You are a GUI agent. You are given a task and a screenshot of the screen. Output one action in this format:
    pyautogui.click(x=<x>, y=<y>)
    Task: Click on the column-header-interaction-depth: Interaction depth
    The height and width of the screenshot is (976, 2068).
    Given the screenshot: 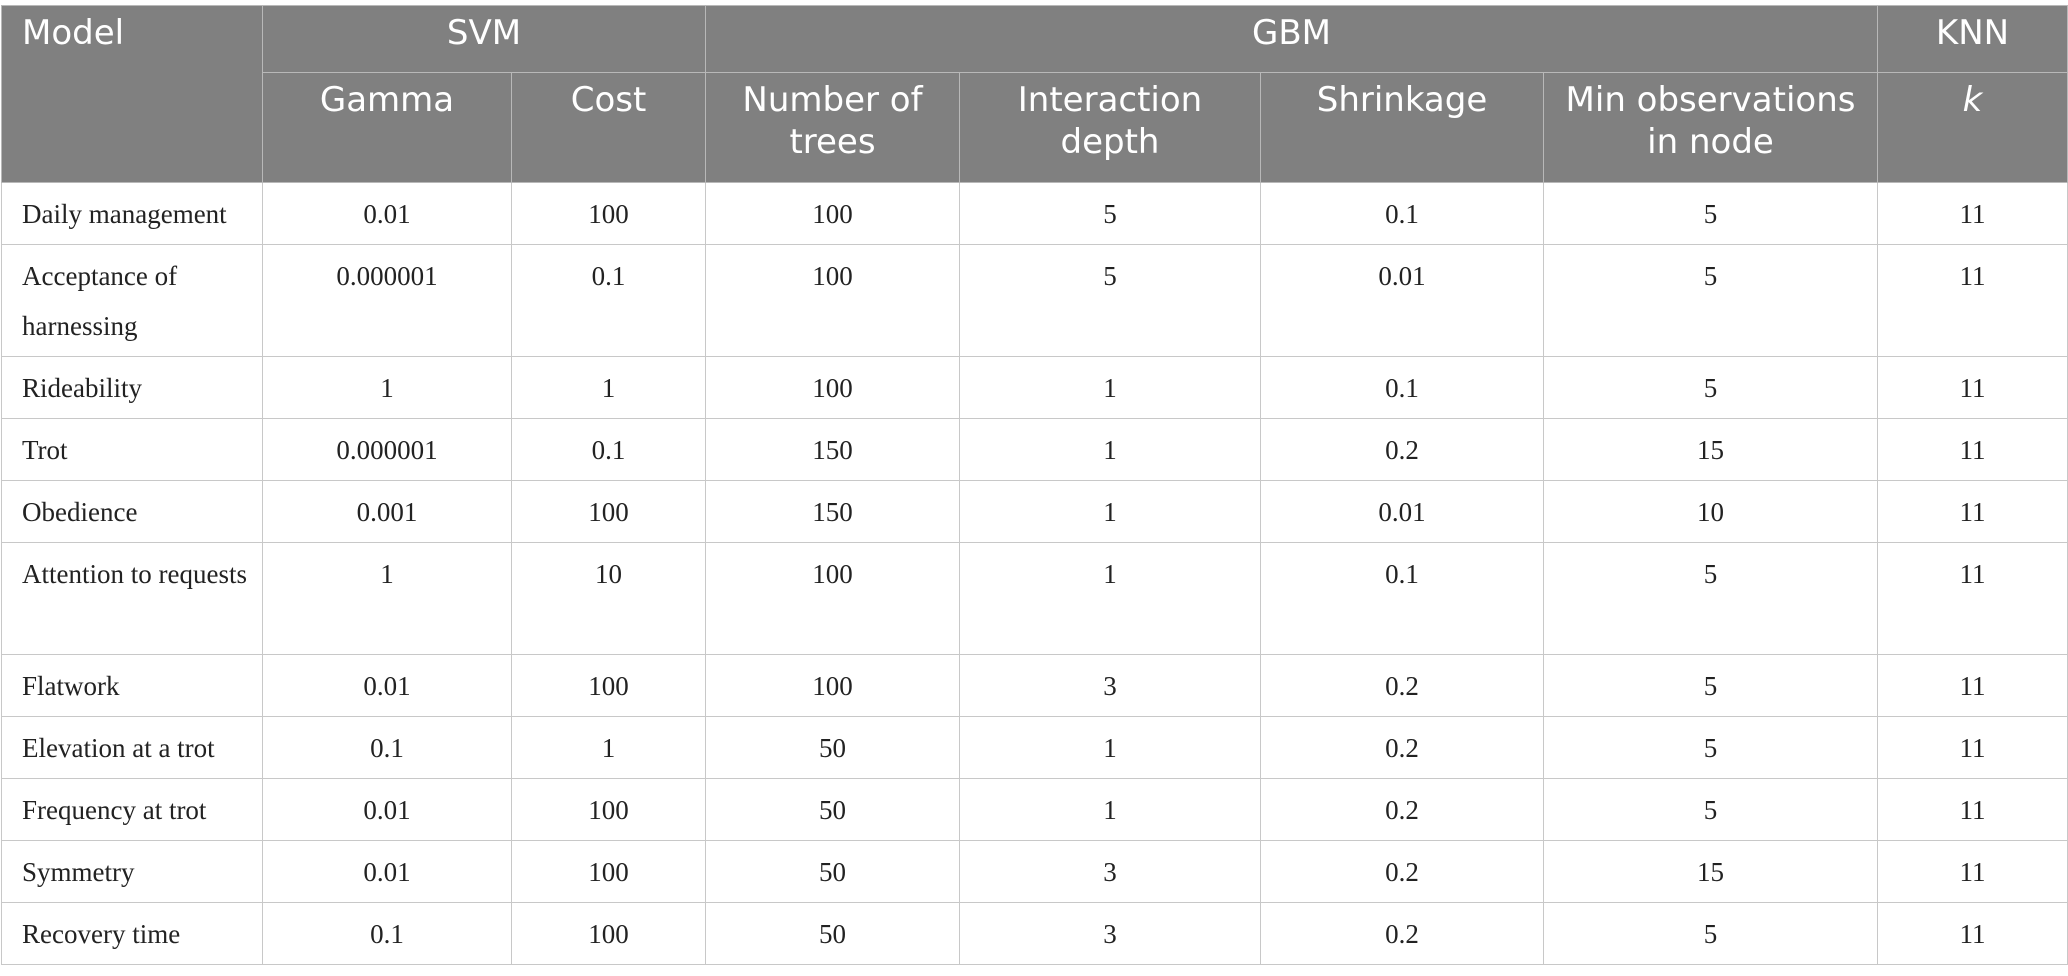 What is the action you would take?
    pyautogui.click(x=1110, y=127)
    